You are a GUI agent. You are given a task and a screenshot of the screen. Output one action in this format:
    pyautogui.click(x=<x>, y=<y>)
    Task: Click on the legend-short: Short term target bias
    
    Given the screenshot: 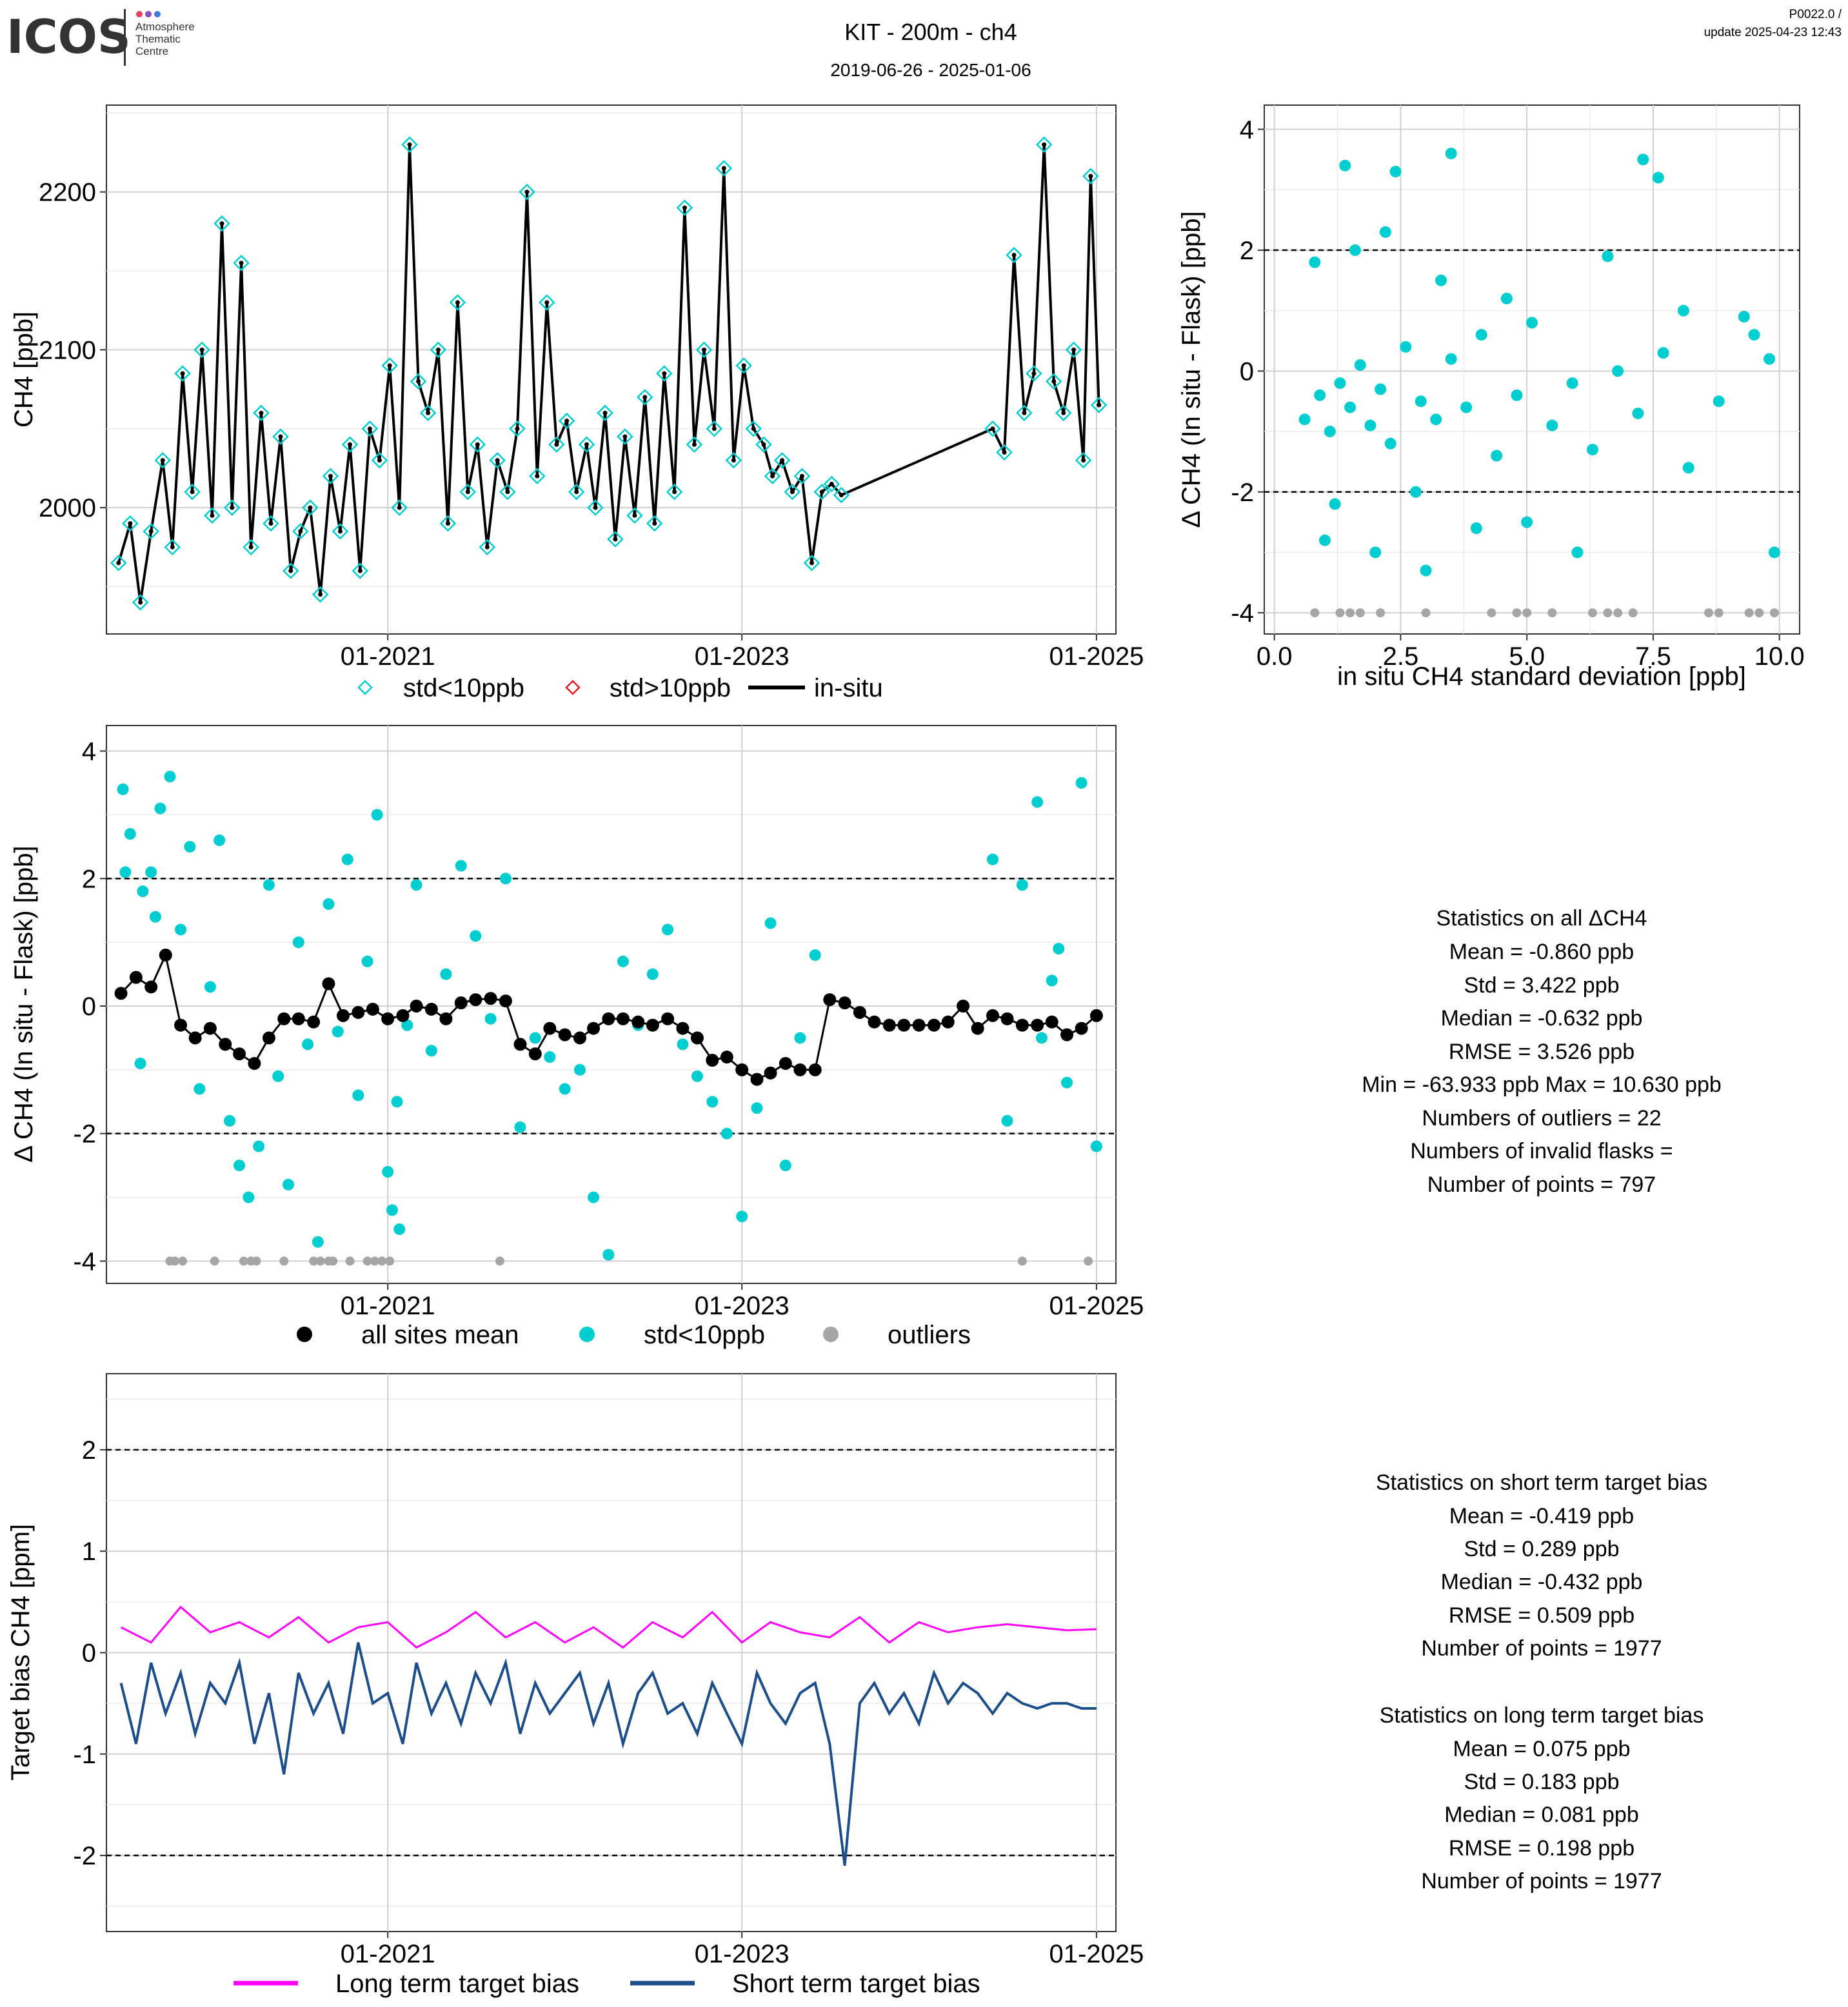 What is the action you would take?
    pyautogui.click(x=856, y=1984)
    